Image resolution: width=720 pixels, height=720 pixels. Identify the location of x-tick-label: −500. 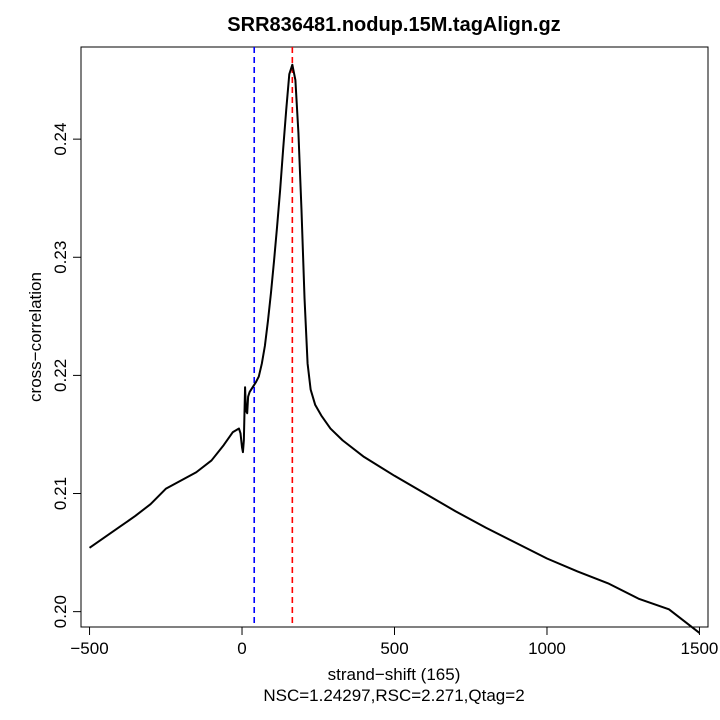
(89, 648).